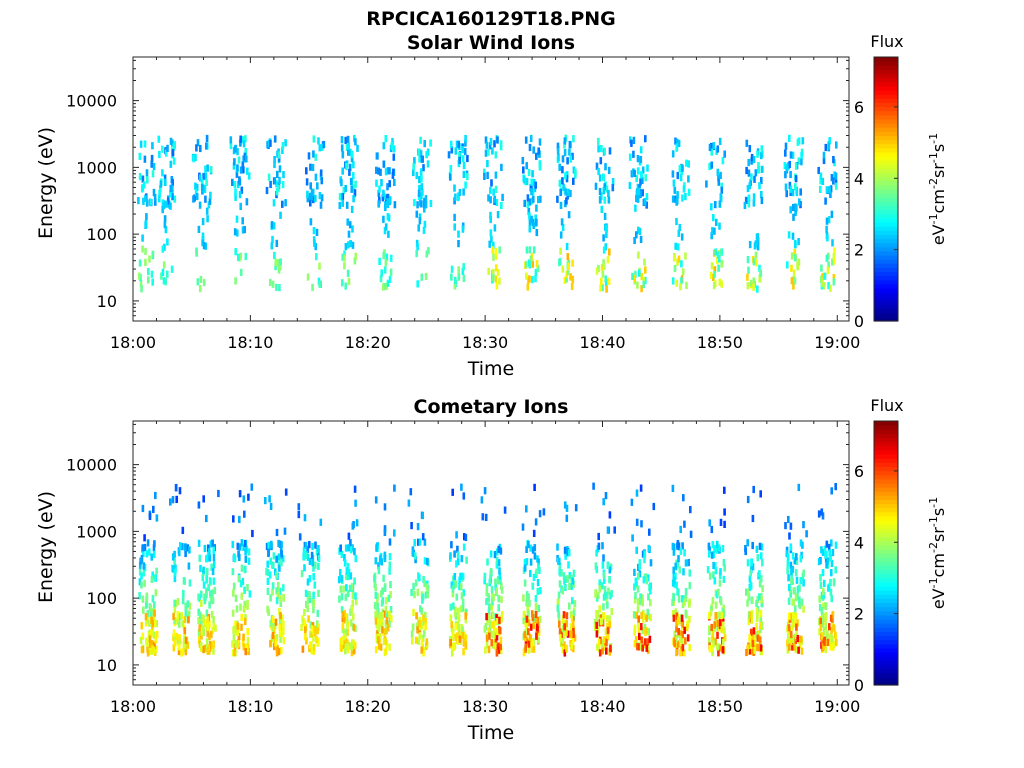 Image resolution: width=1024 pixels, height=768 pixels. I want to click on unit-base: sr, so click(938, 534).